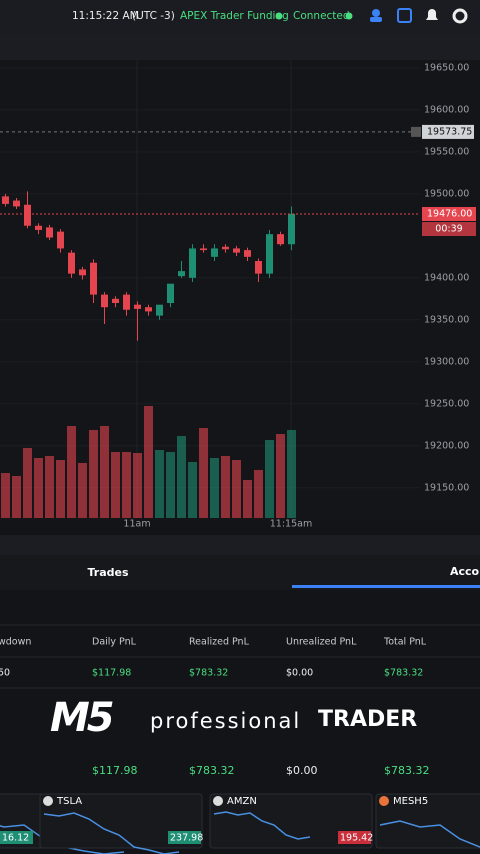  I want to click on y-tick-label: 19200.00, so click(446, 445).